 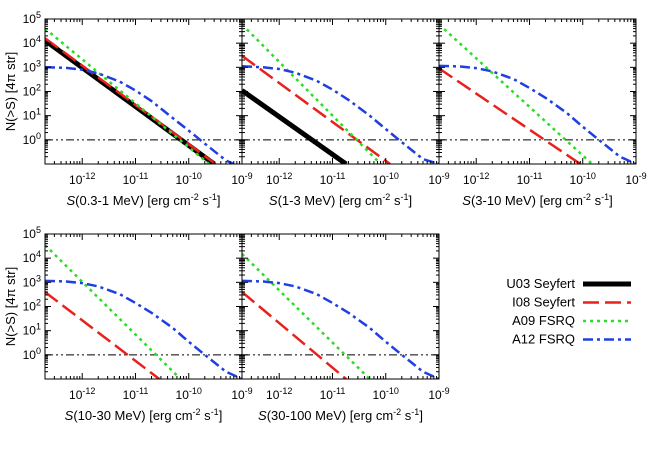 What do you see at coordinates (543, 320) in the screenshot?
I see `legend-label: A09 FSRQ` at bounding box center [543, 320].